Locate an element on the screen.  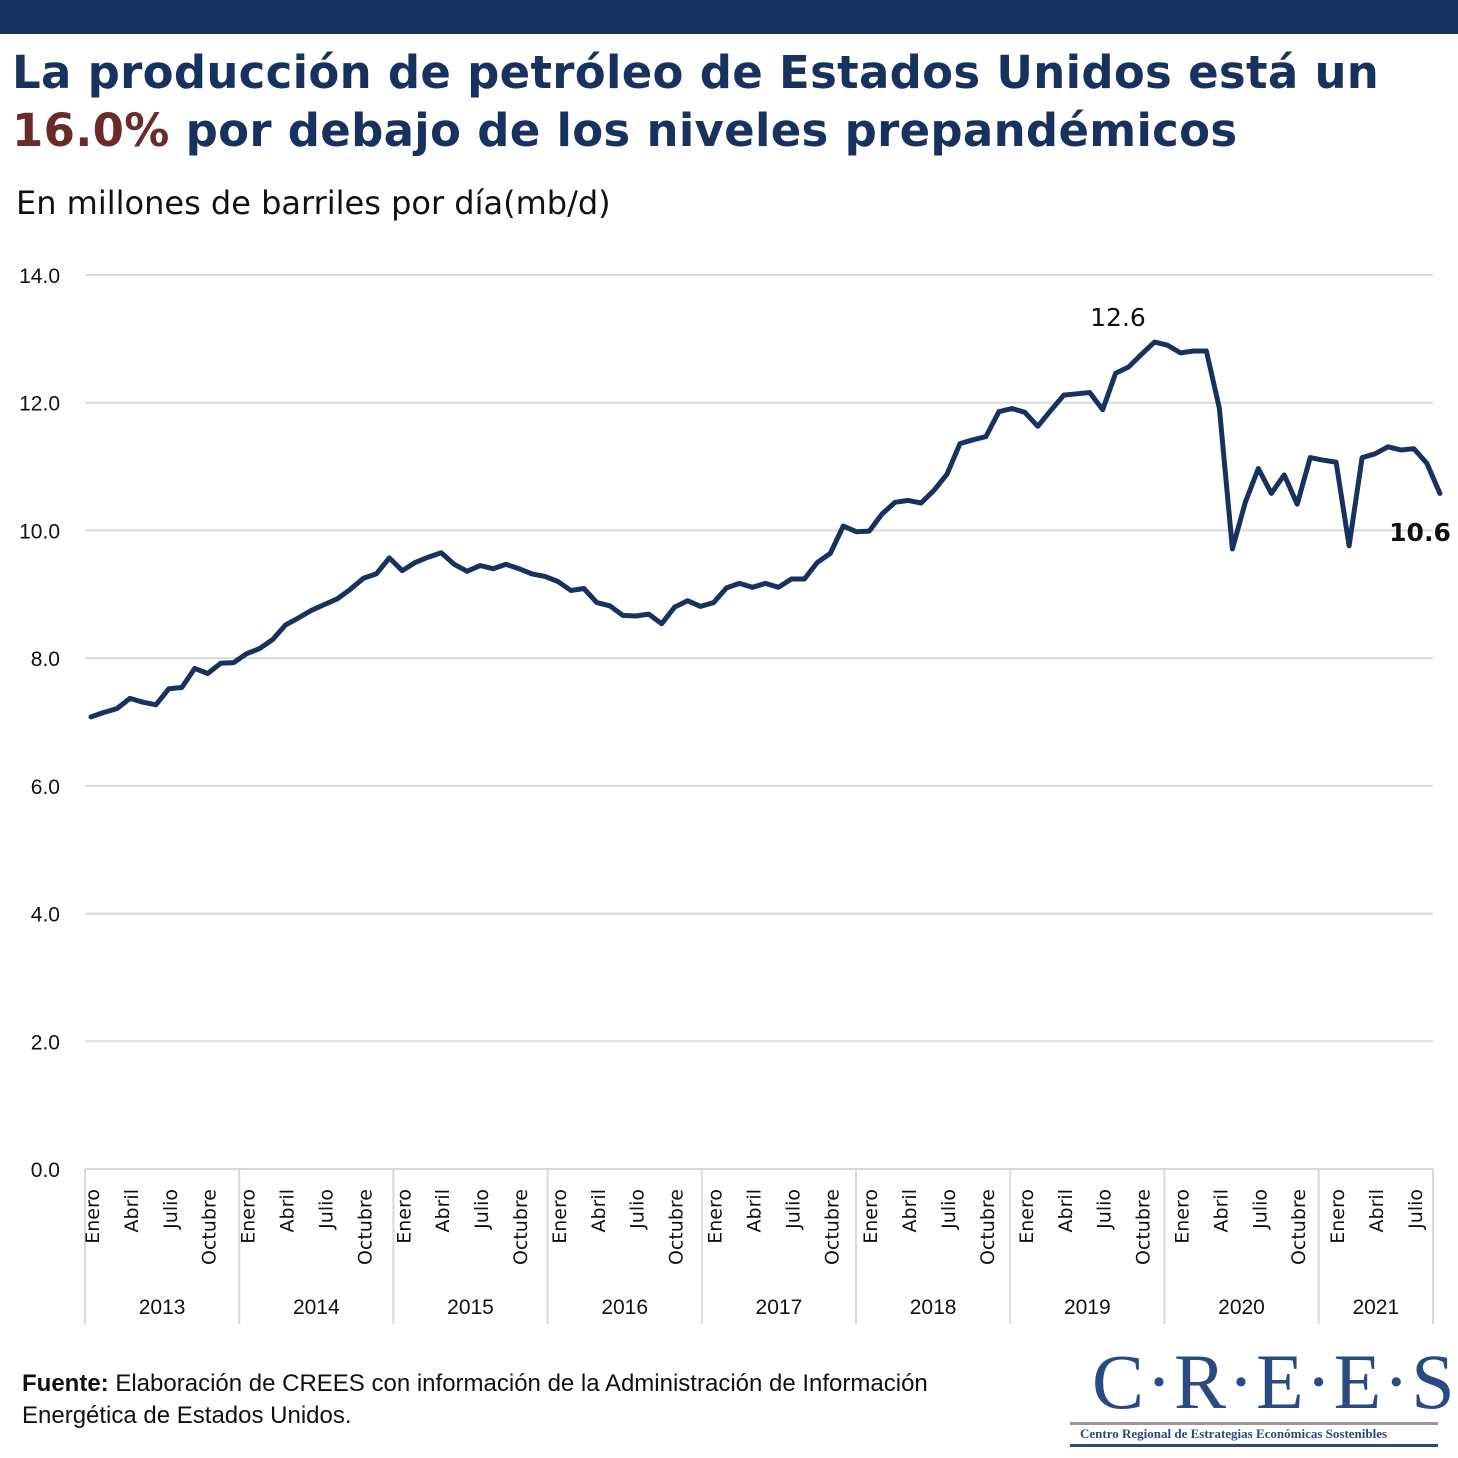
y-tick-label: 8.0 is located at coordinates (45, 659).